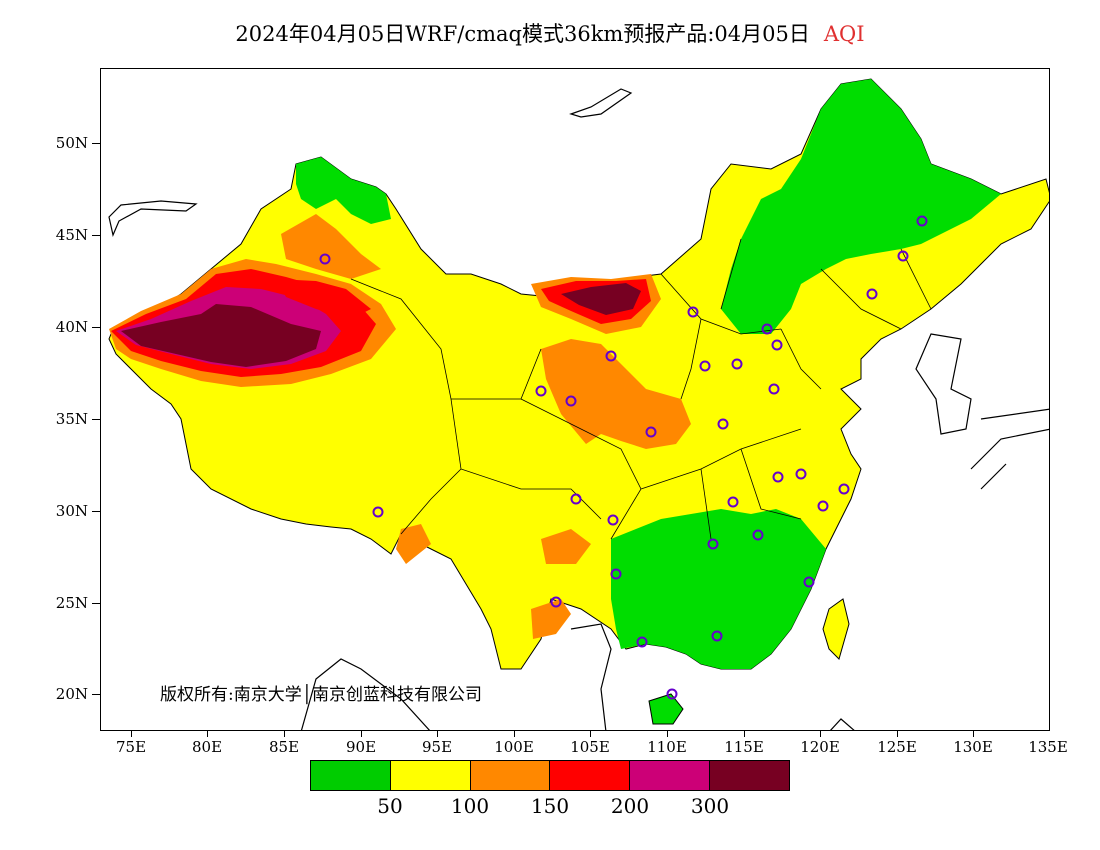  What do you see at coordinates (767, 329) in the screenshot?
I see `city-marker-beijing` at bounding box center [767, 329].